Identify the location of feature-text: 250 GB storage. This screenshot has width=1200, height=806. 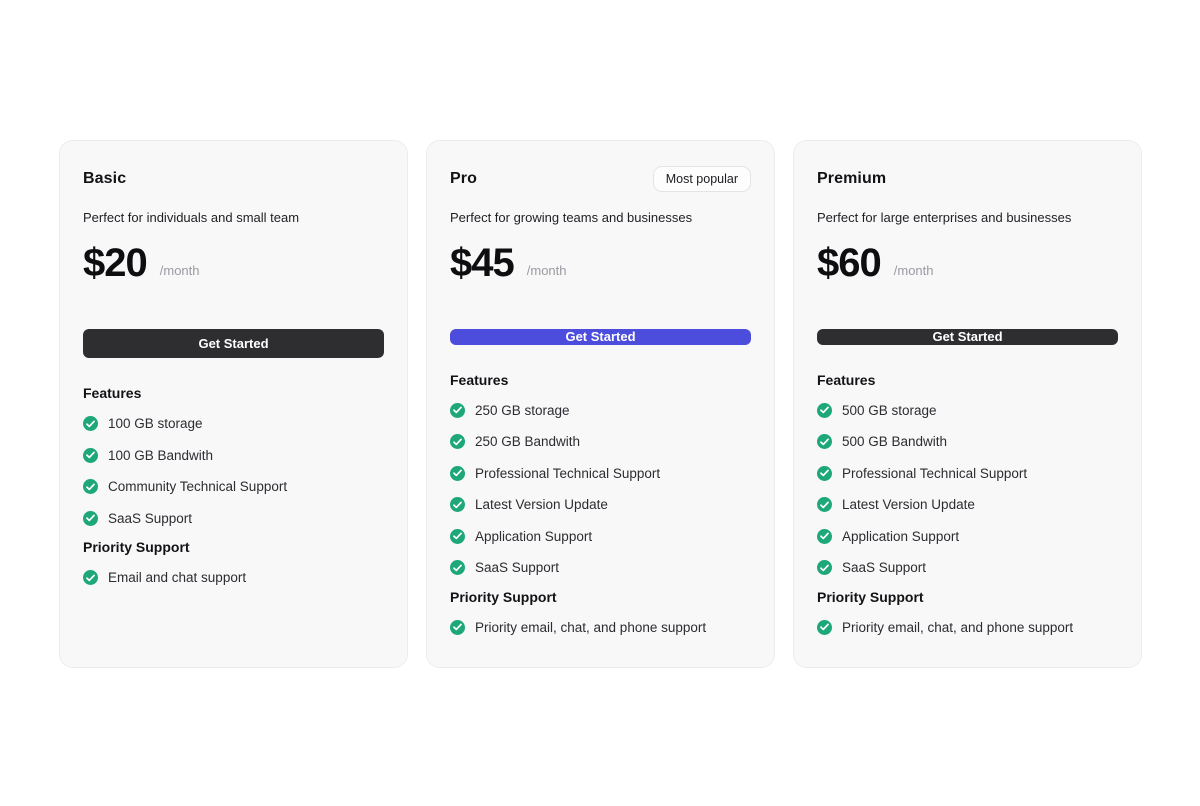
(522, 410).